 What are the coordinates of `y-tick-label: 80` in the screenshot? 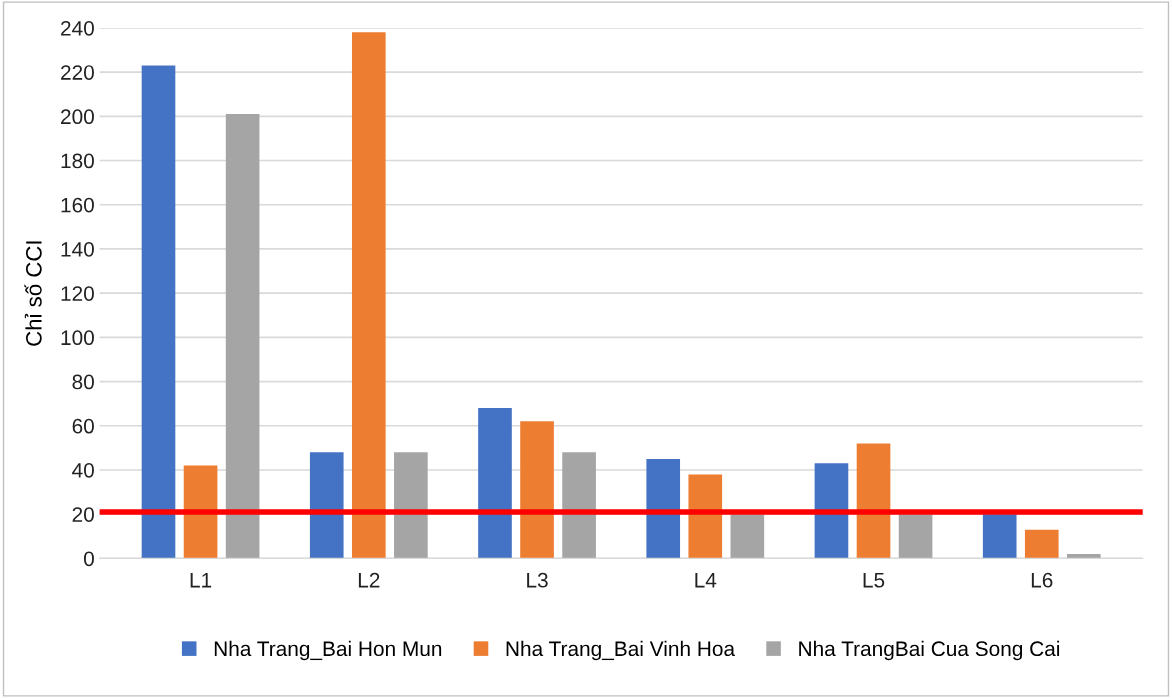 It's located at (83, 382).